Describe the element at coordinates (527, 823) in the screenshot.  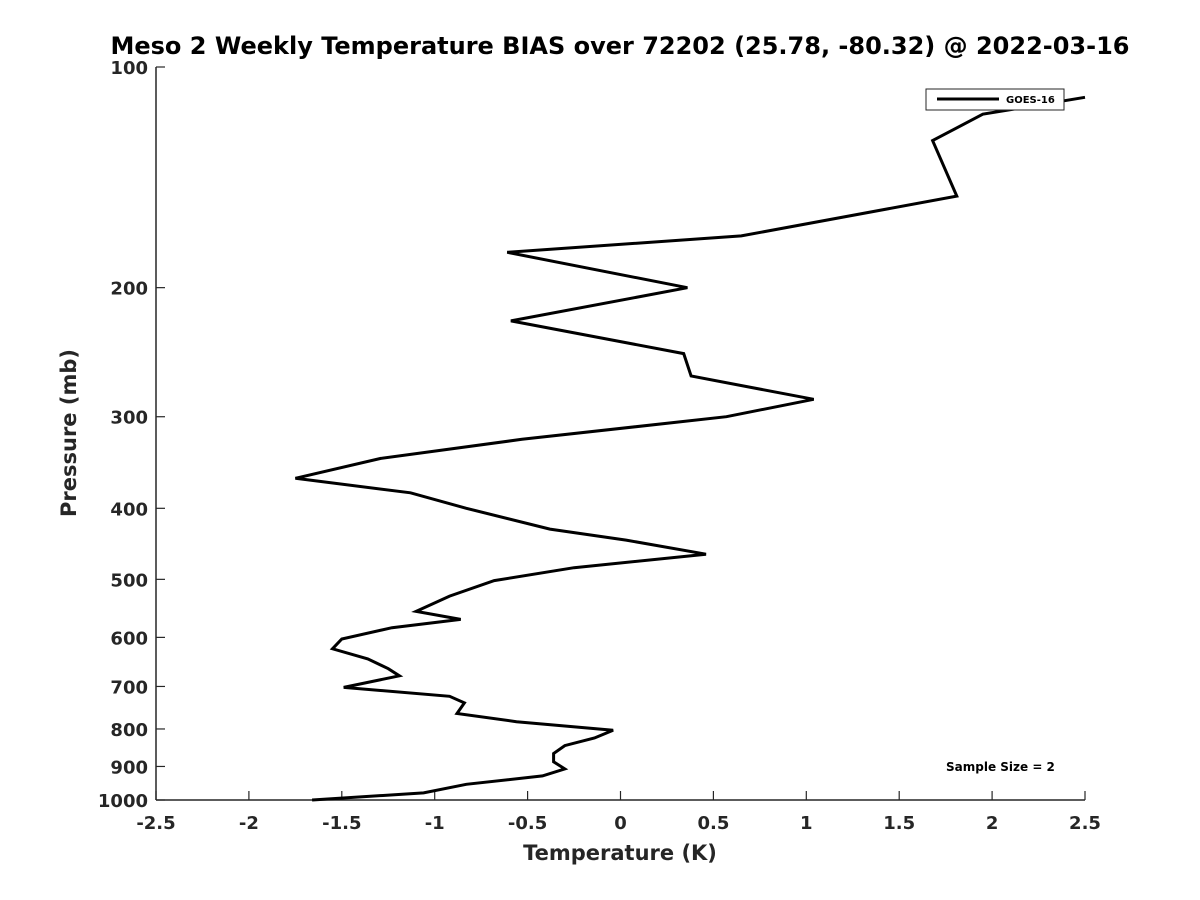
I see `x-tick-label: -0.5` at that location.